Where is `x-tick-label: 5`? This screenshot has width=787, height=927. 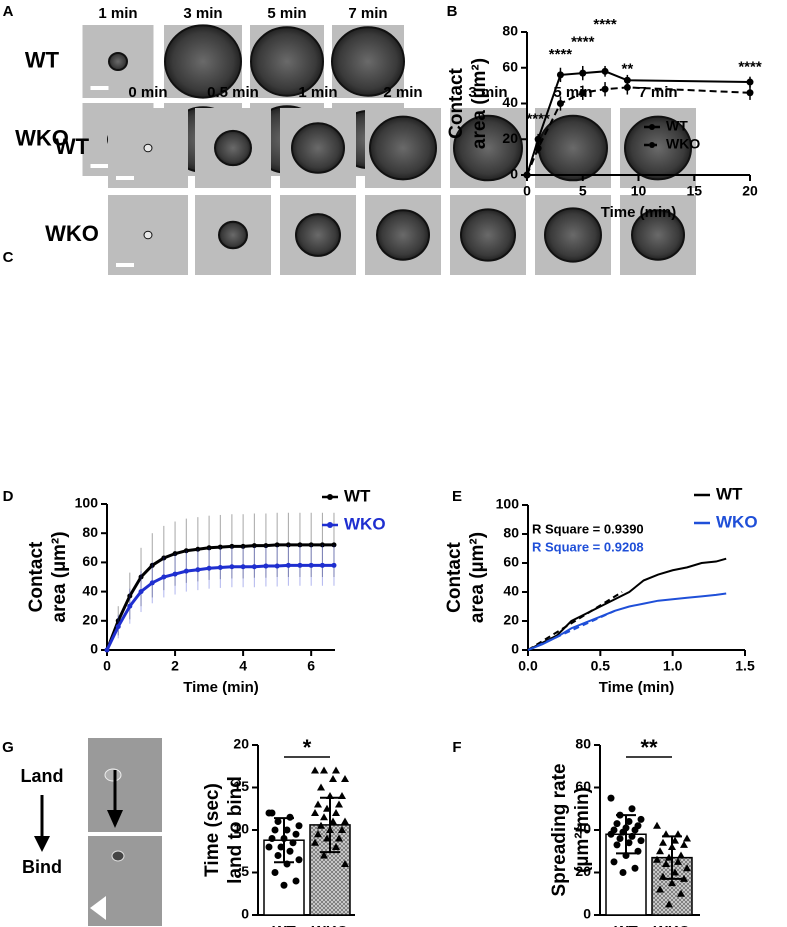 x-tick-label: 5 is located at coordinates (583, 191).